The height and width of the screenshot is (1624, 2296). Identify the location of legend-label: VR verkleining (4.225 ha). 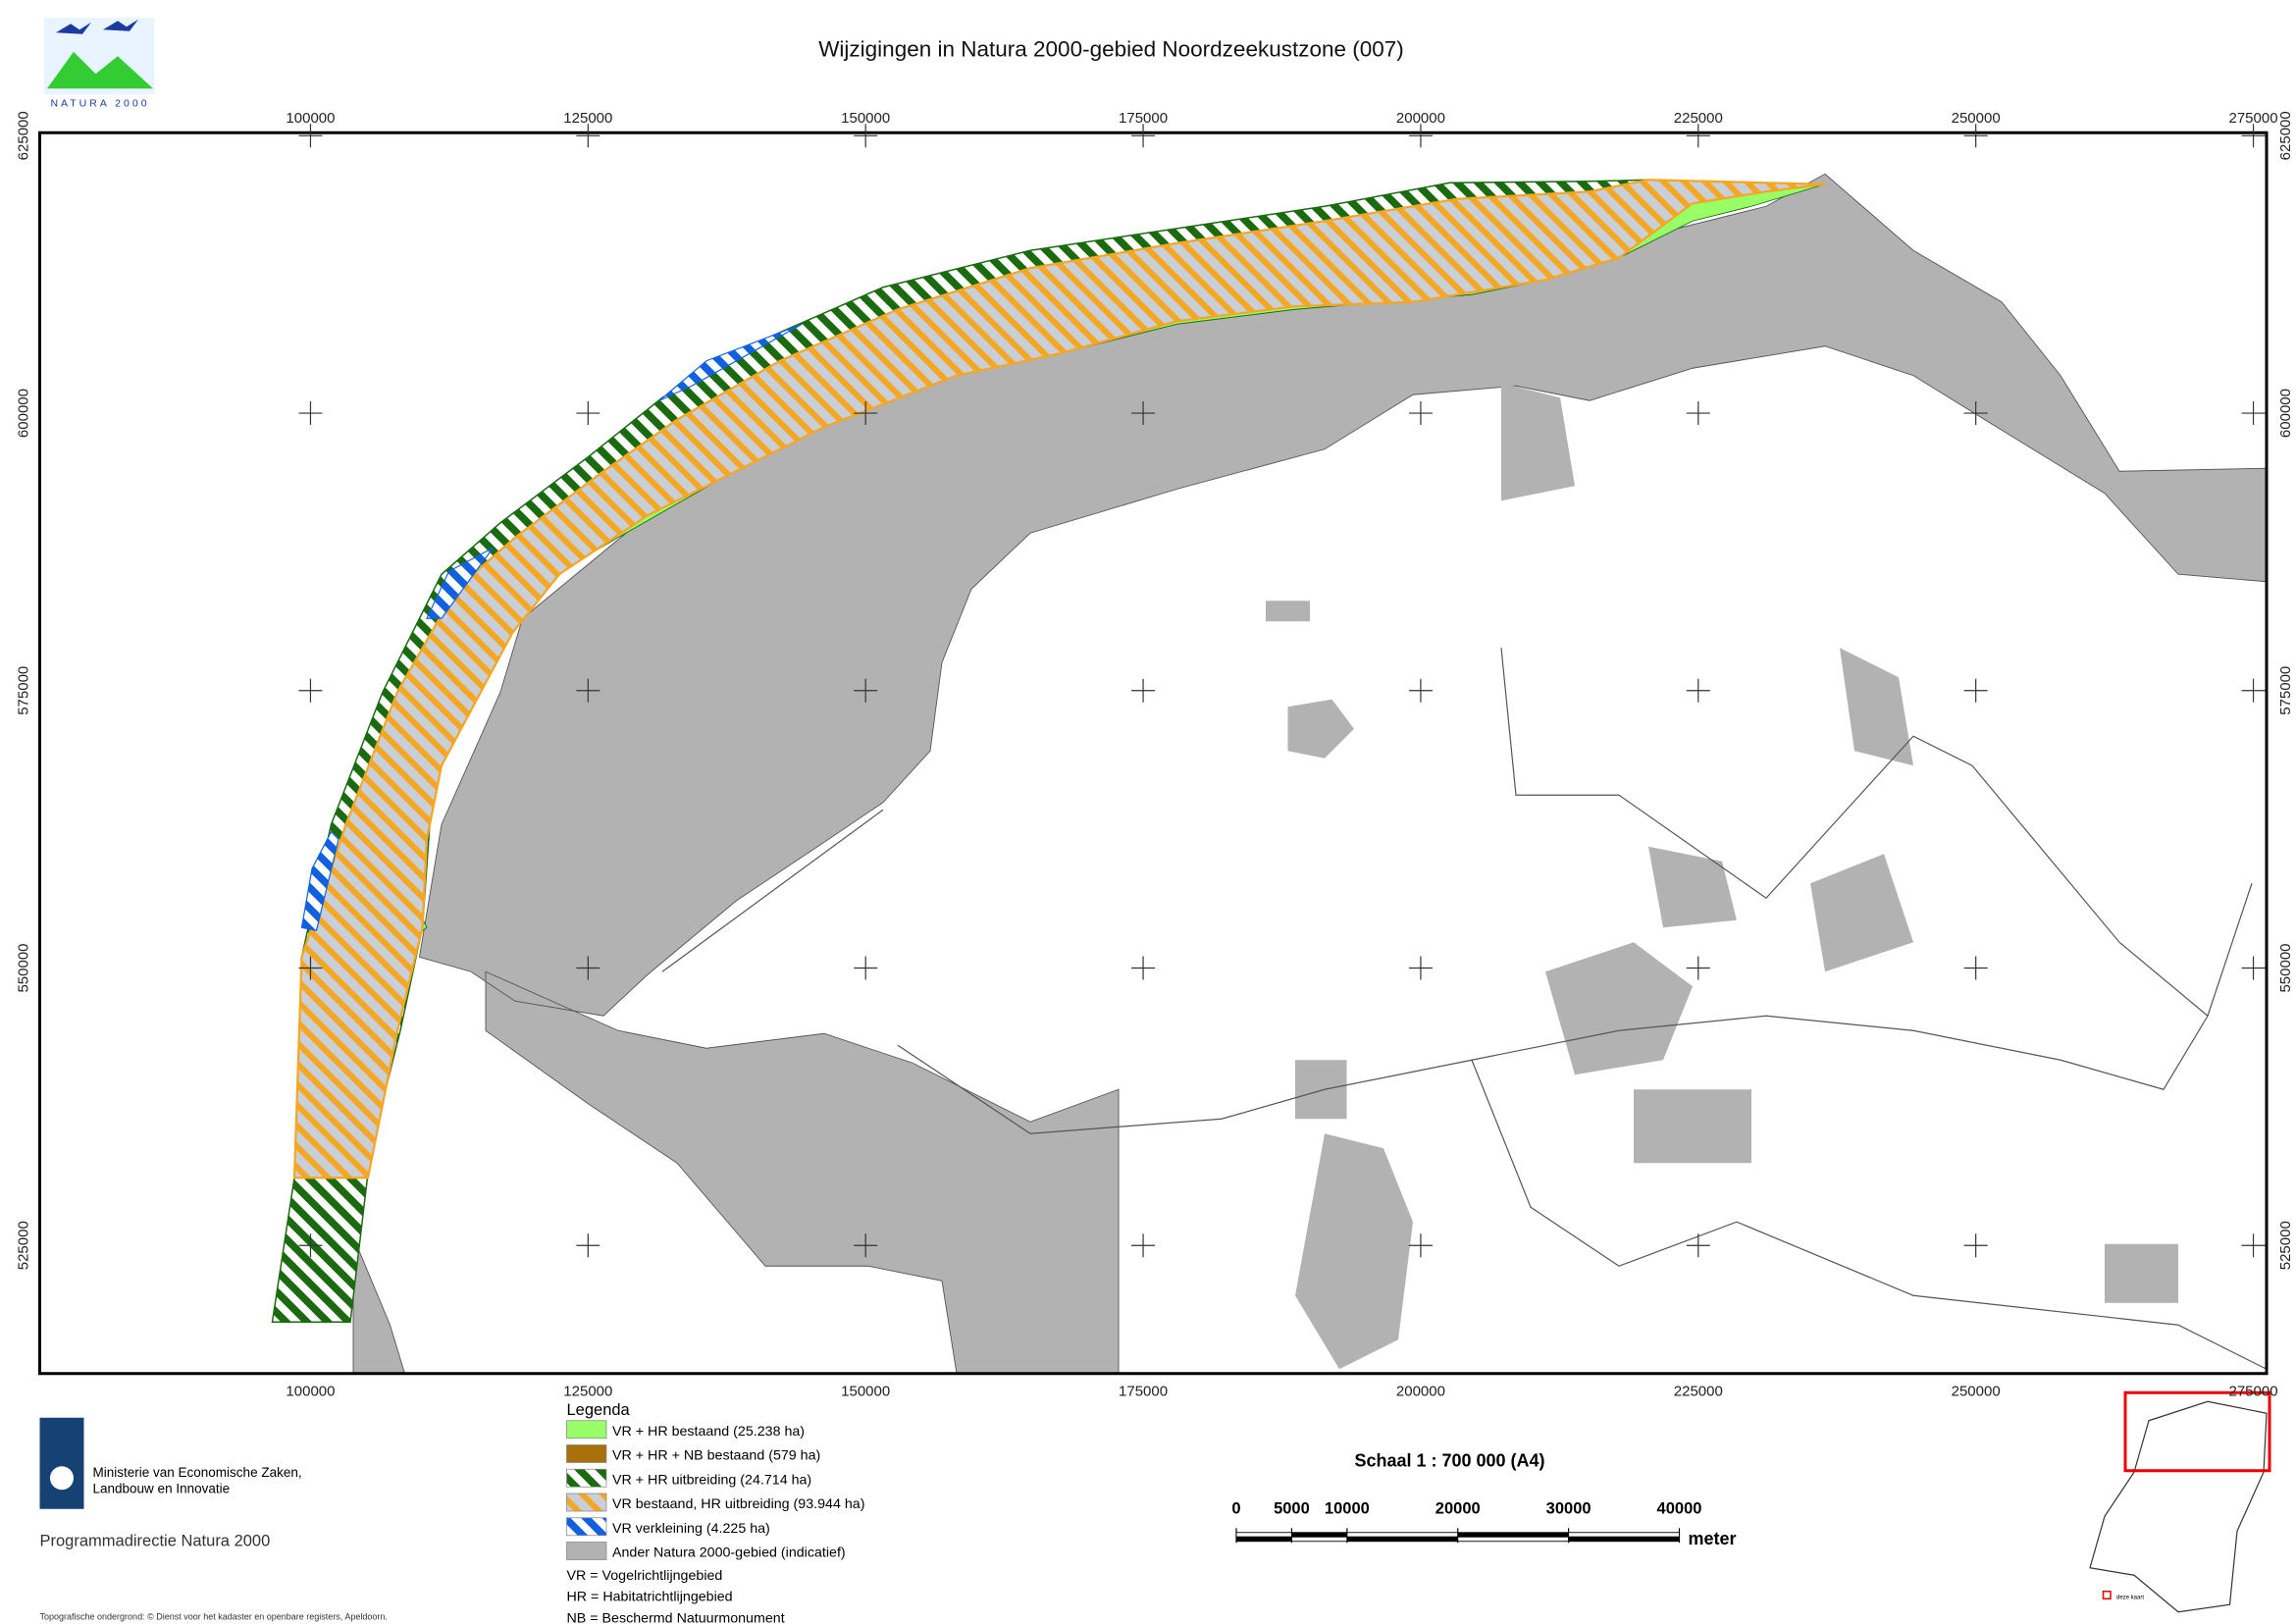
(691, 1529).